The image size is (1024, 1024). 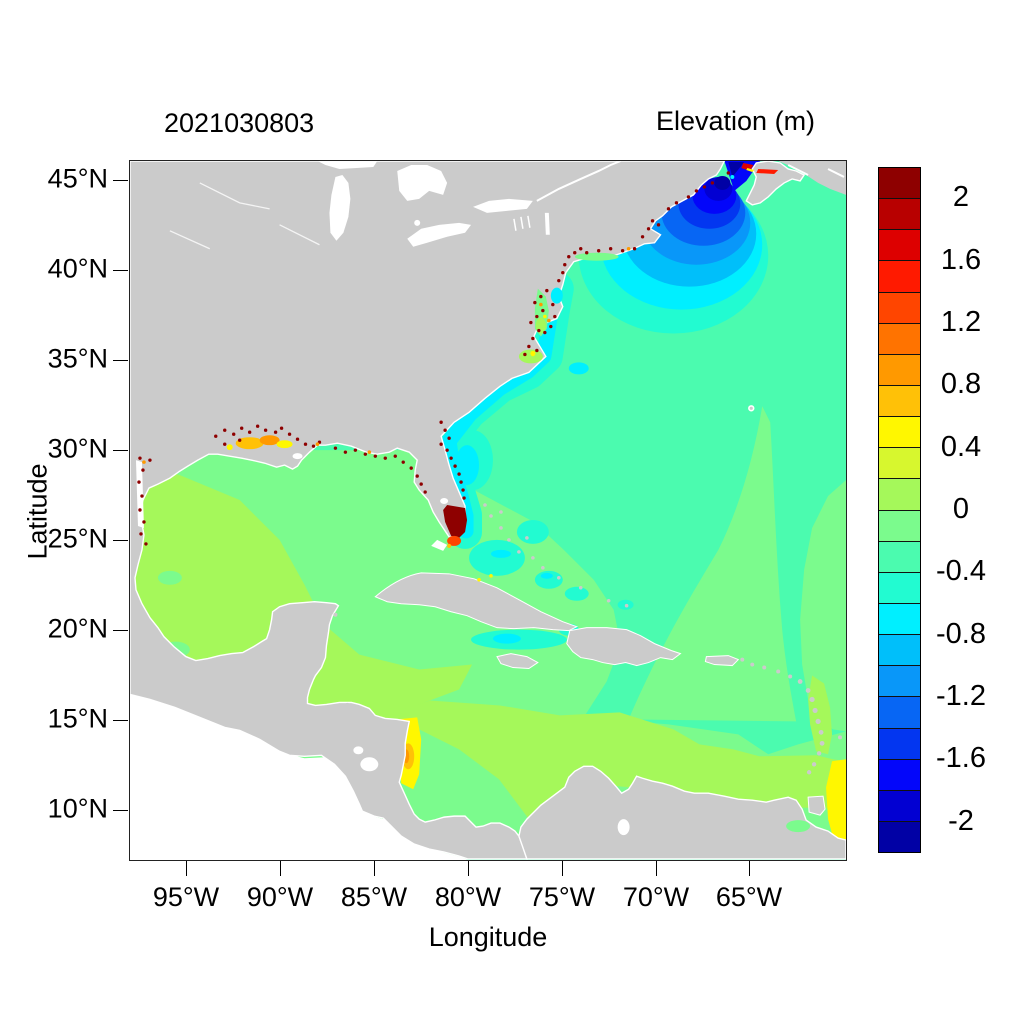 What do you see at coordinates (169, 577) in the screenshot?
I see `gulf-green-spot` at bounding box center [169, 577].